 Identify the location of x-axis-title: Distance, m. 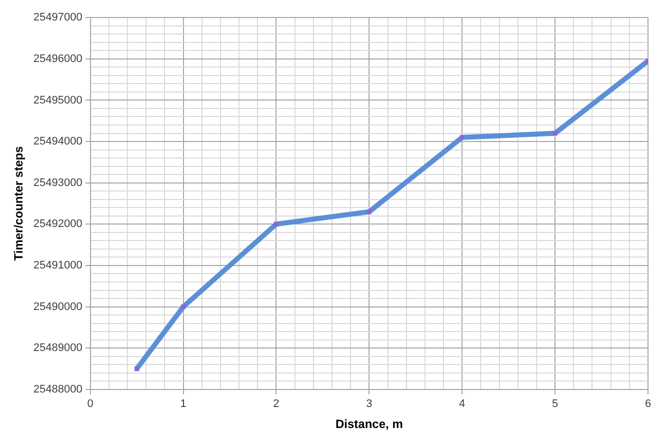
(369, 424).